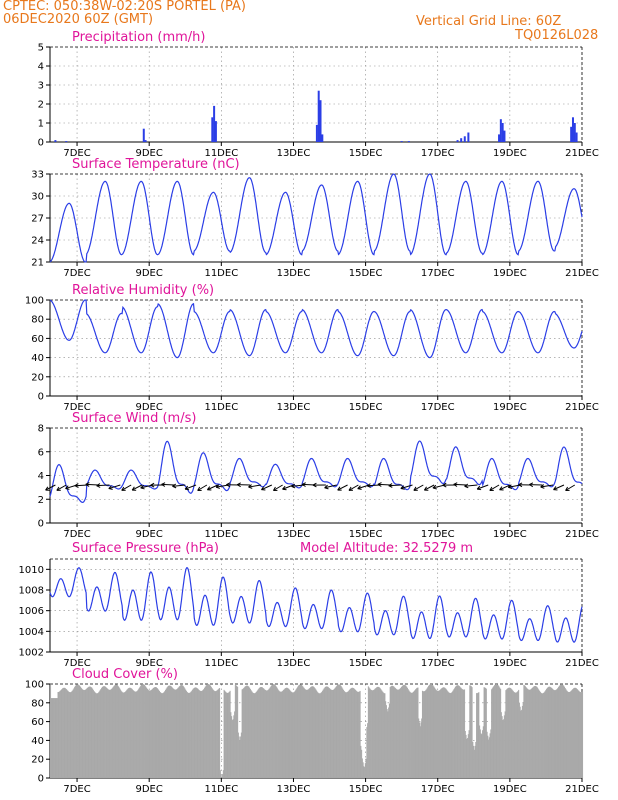  I want to click on y-tick-label: 2, so click(41, 500).